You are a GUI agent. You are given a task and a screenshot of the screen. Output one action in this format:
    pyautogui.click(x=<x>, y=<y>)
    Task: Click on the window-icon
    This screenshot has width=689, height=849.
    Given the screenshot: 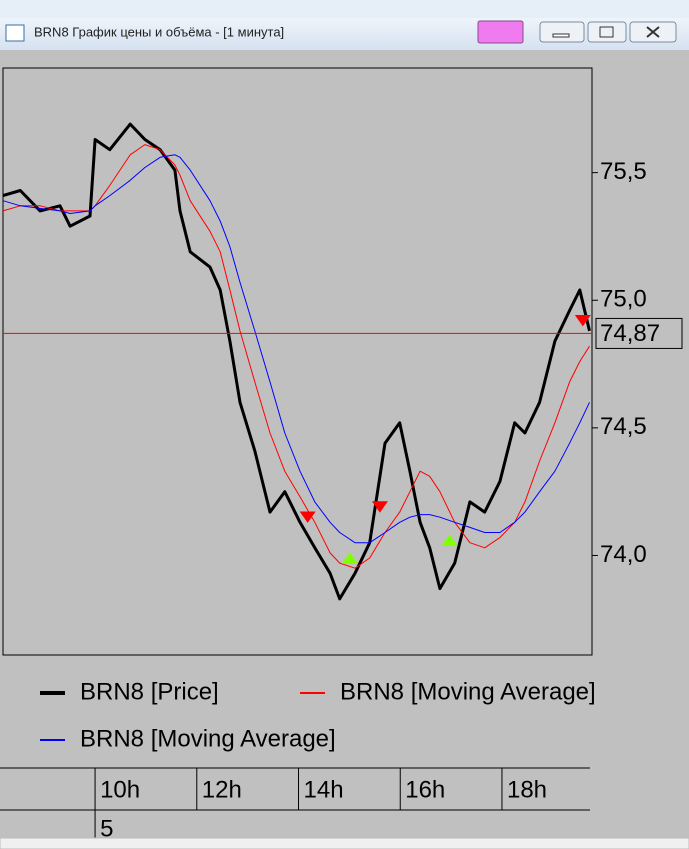 What is the action you would take?
    pyautogui.click(x=15, y=33)
    